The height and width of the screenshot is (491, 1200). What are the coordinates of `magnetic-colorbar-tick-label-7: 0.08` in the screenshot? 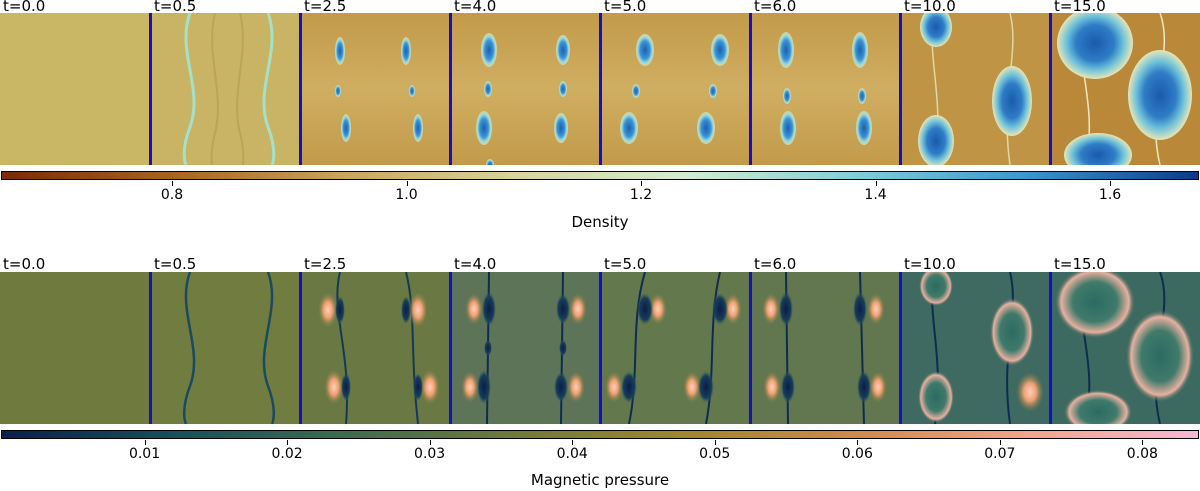 It's located at (1142, 454).